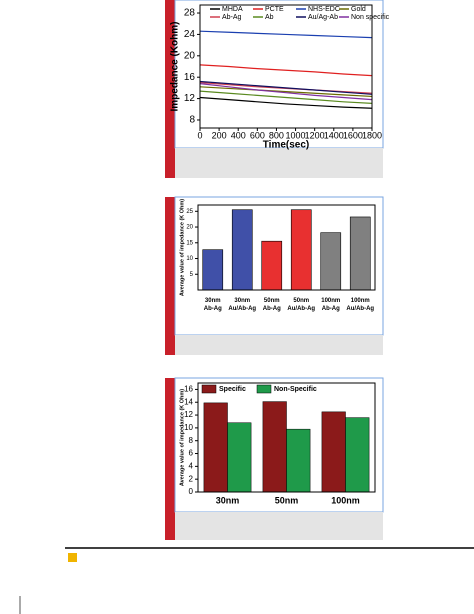 The height and width of the screenshot is (614, 474). What do you see at coordinates (353, 135) in the screenshot?
I see `x-tick-label: 1600` at bounding box center [353, 135].